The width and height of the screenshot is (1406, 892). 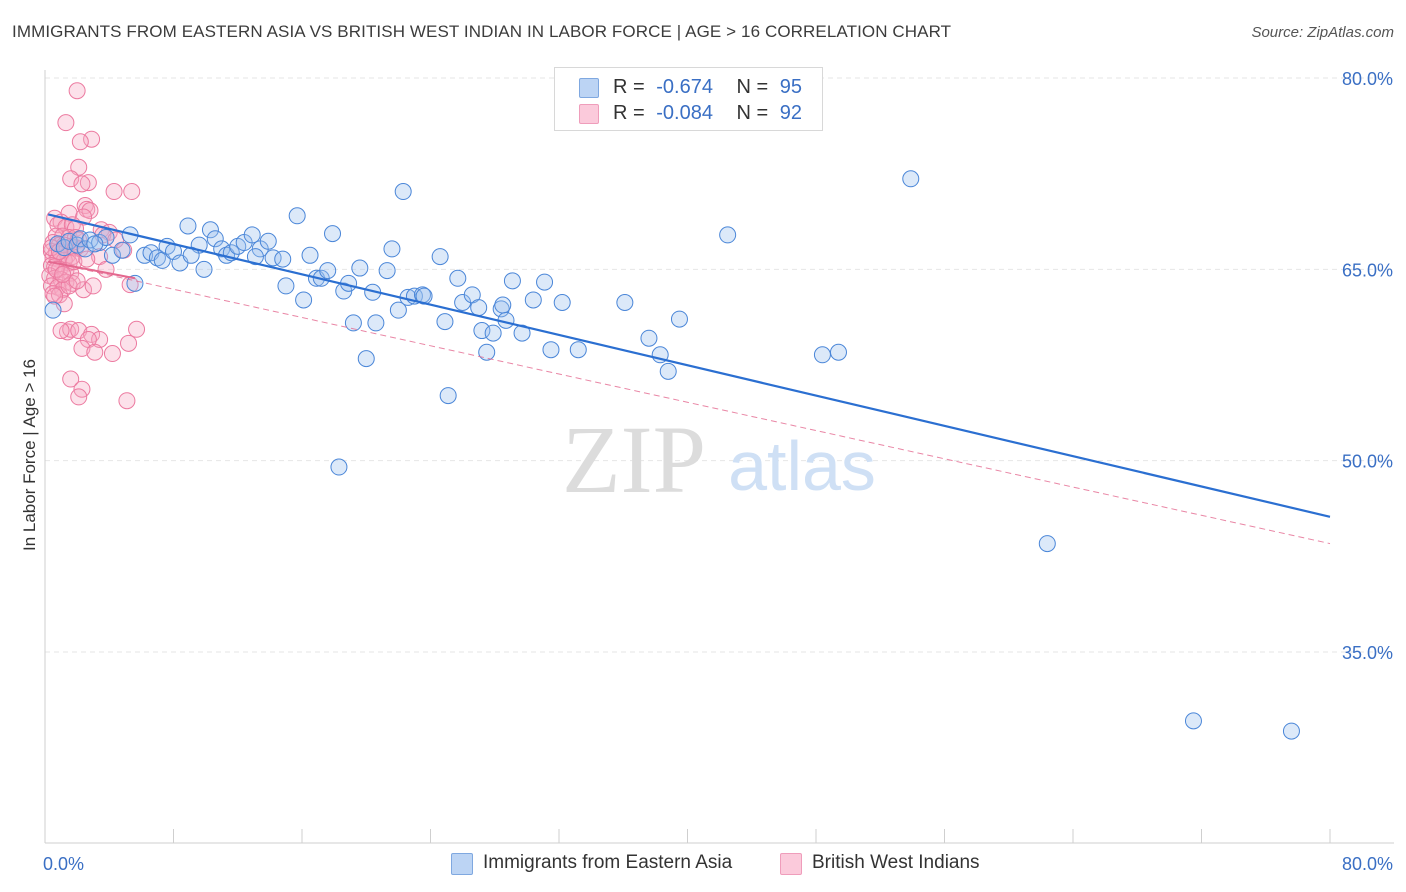 I want to click on bottom-legend-swatch-pink, so click(x=791, y=864).